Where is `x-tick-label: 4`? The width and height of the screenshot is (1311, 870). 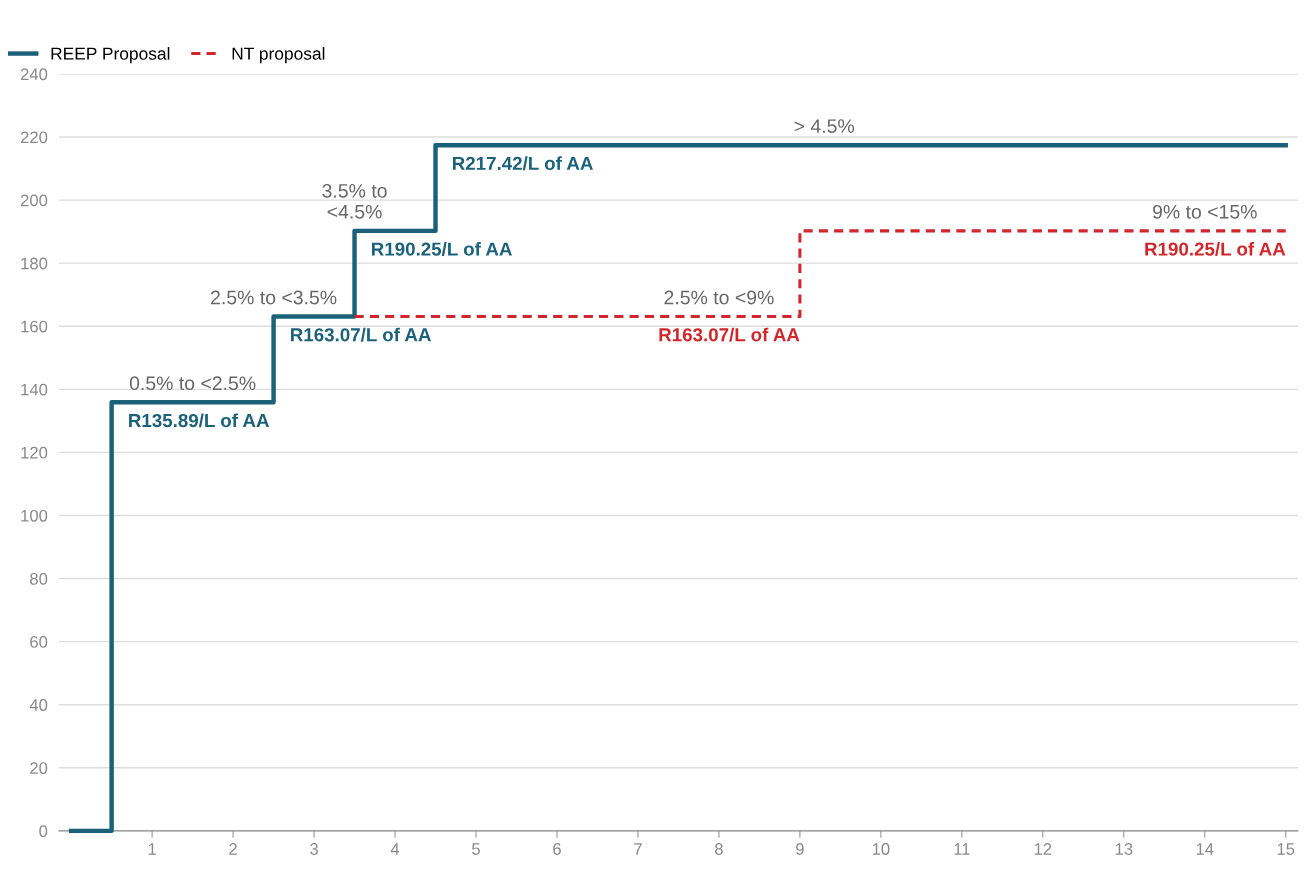 x-tick-label: 4 is located at coordinates (395, 849).